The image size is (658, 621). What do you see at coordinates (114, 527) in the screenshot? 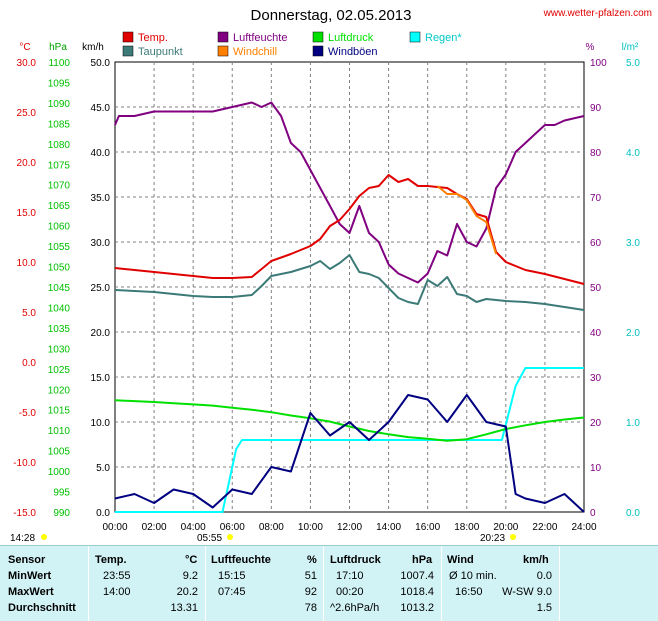
I see `x-tick-label: 00:00` at bounding box center [114, 527].